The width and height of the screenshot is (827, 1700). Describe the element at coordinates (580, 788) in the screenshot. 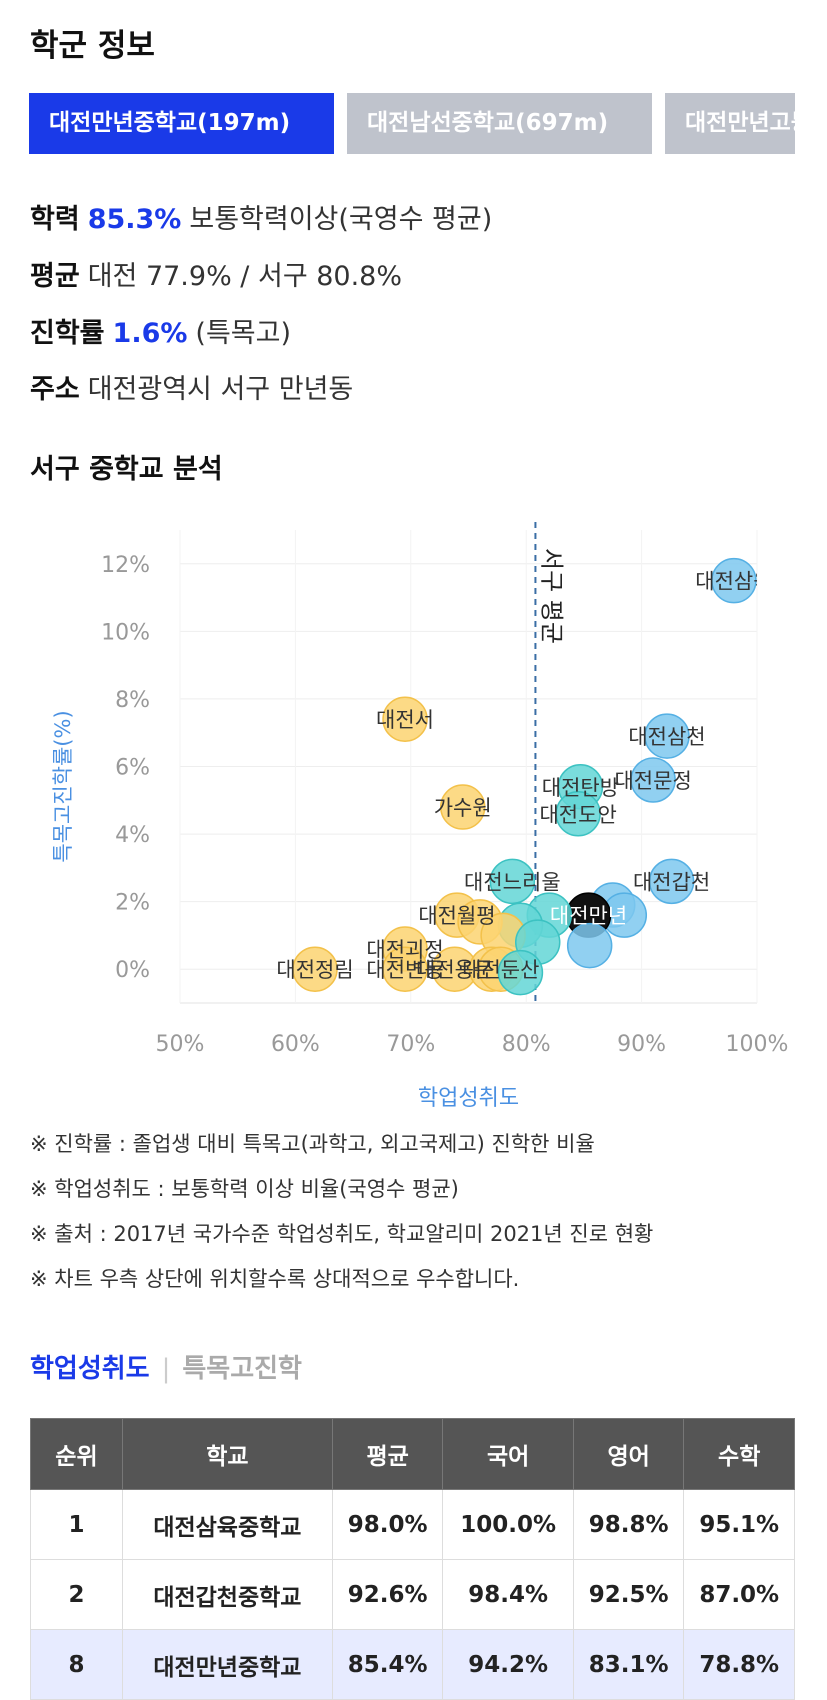

I see `data-point-label: 대전탄방` at that location.